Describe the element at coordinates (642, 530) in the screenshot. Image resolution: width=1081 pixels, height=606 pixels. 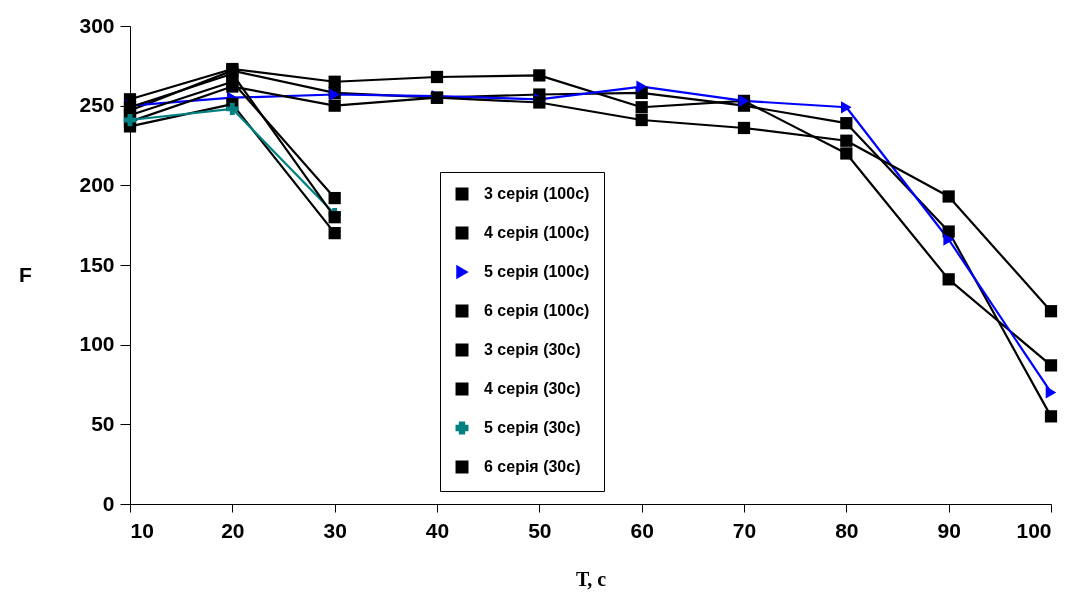
I see `x-tick-label: 60` at that location.